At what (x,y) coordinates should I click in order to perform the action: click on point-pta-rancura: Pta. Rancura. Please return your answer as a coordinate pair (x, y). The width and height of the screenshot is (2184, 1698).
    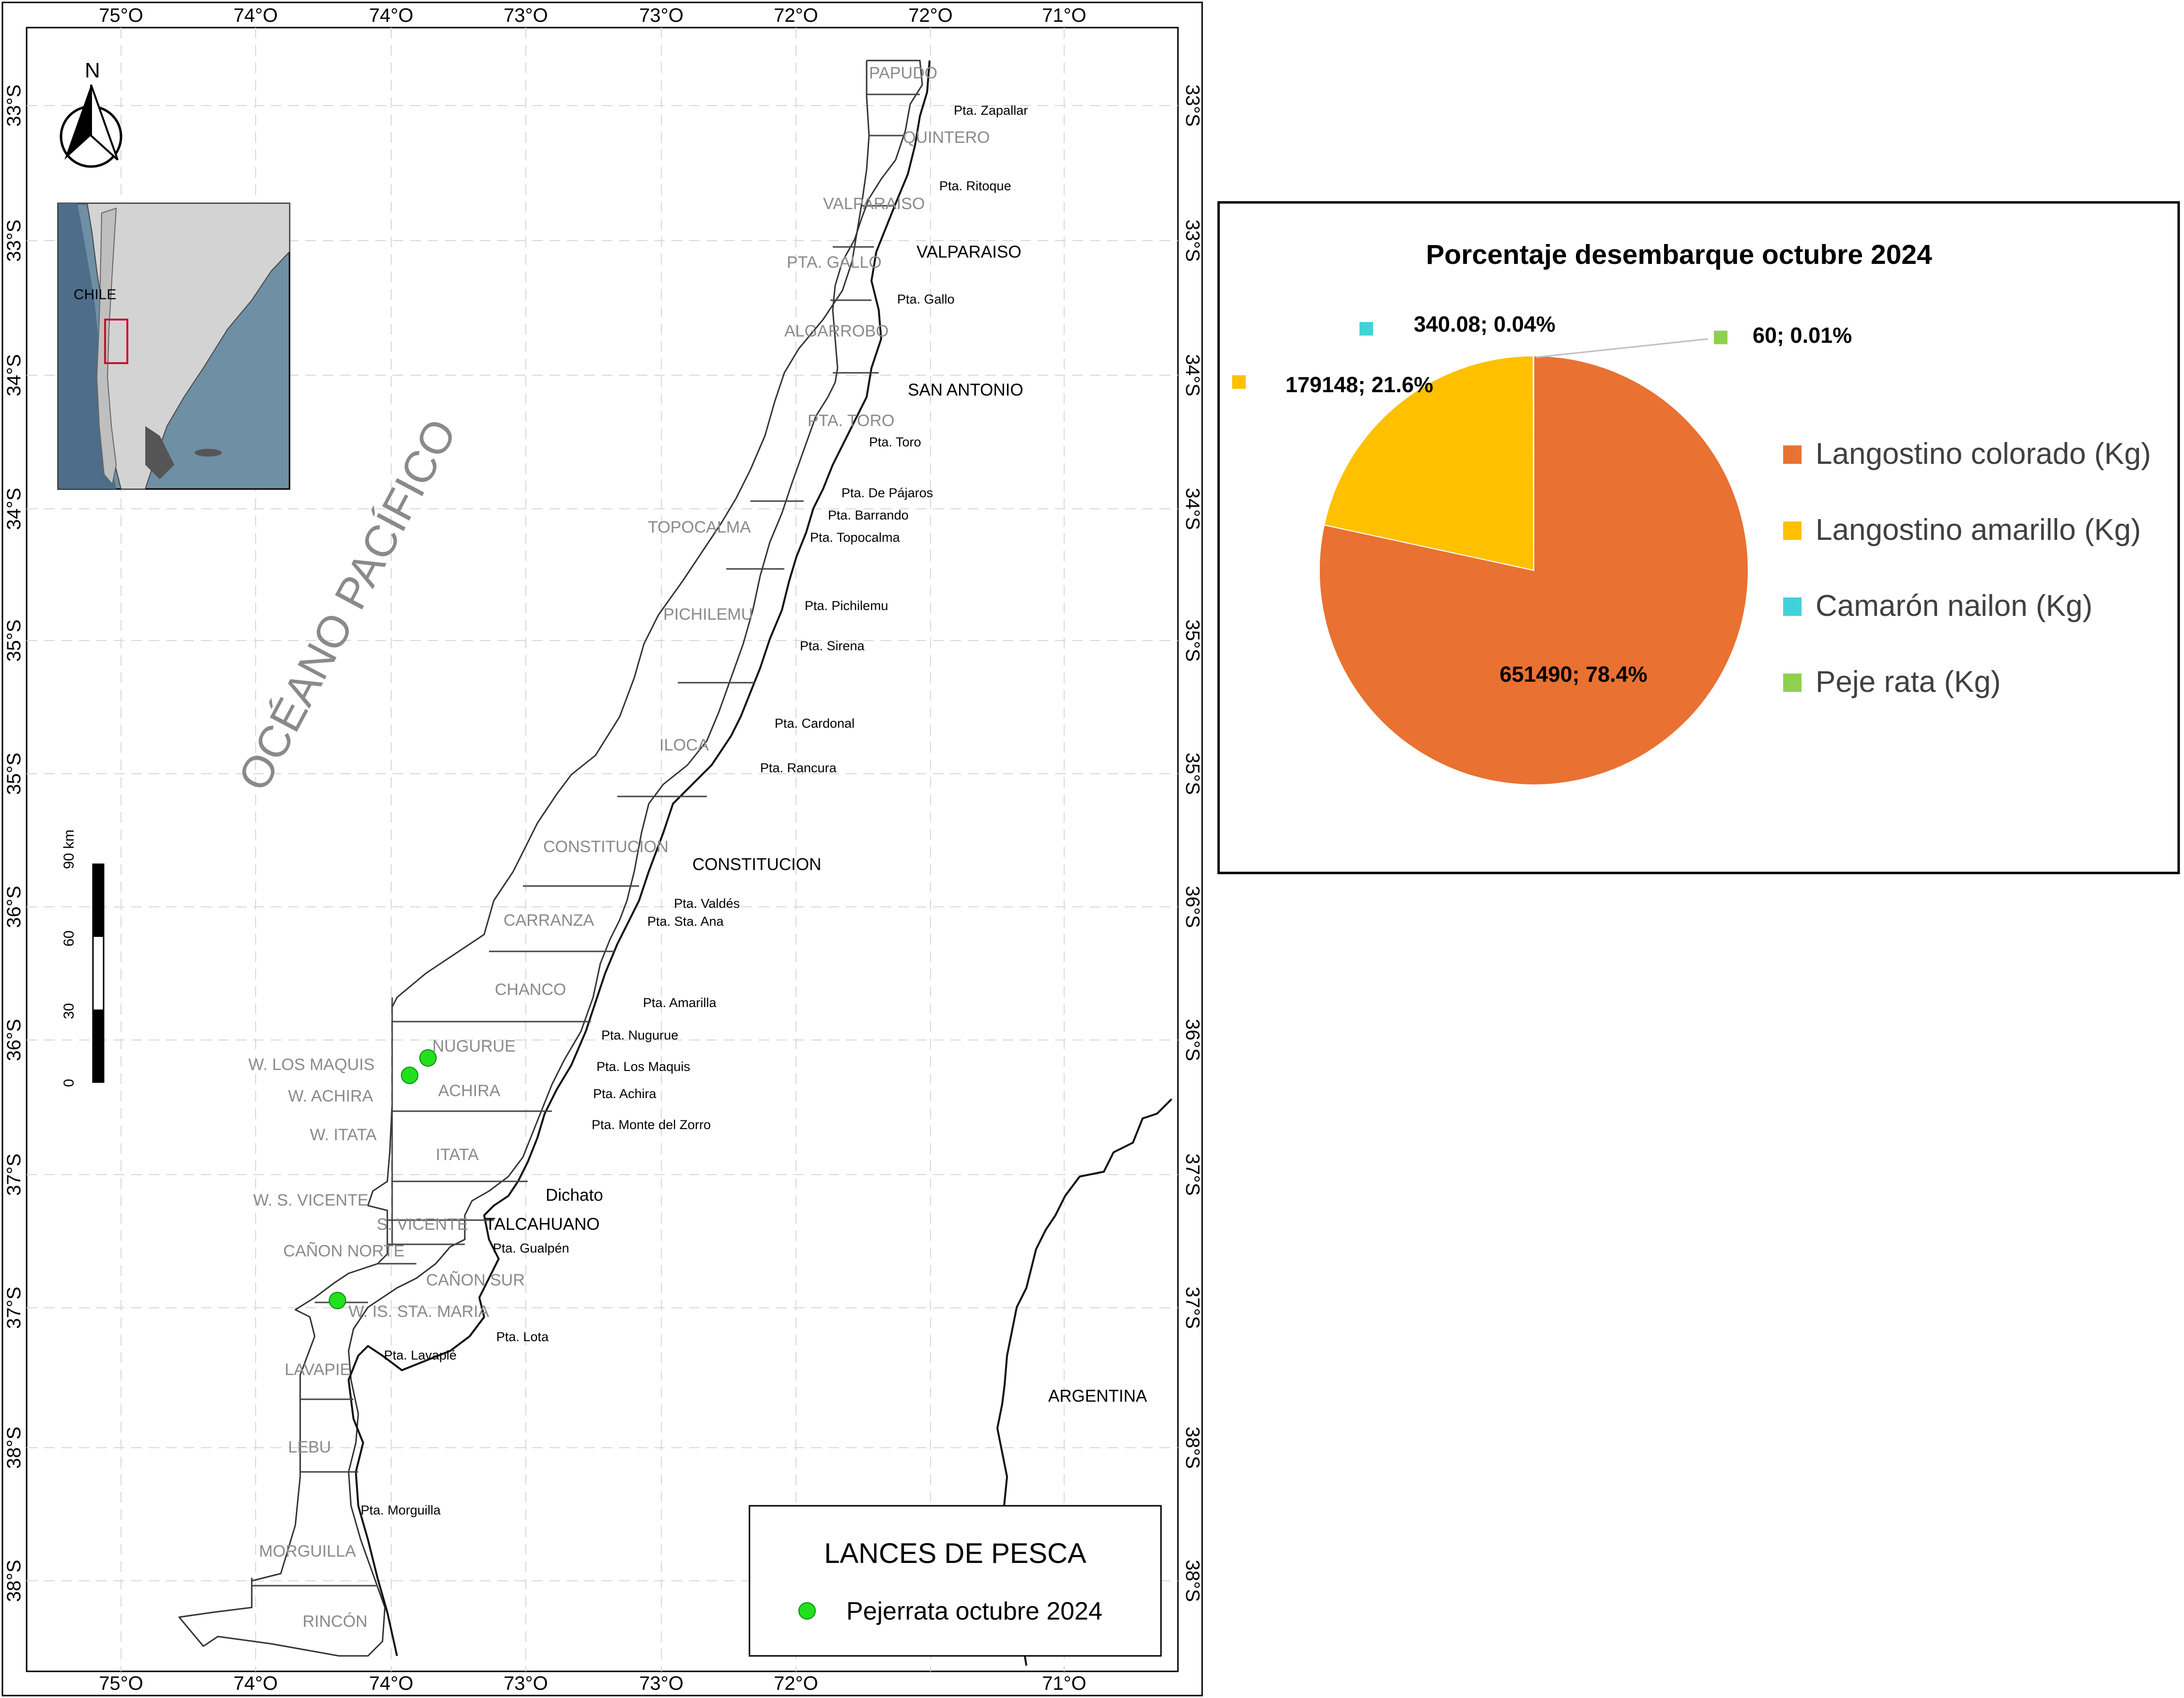
    Looking at the image, I should click on (799, 768).